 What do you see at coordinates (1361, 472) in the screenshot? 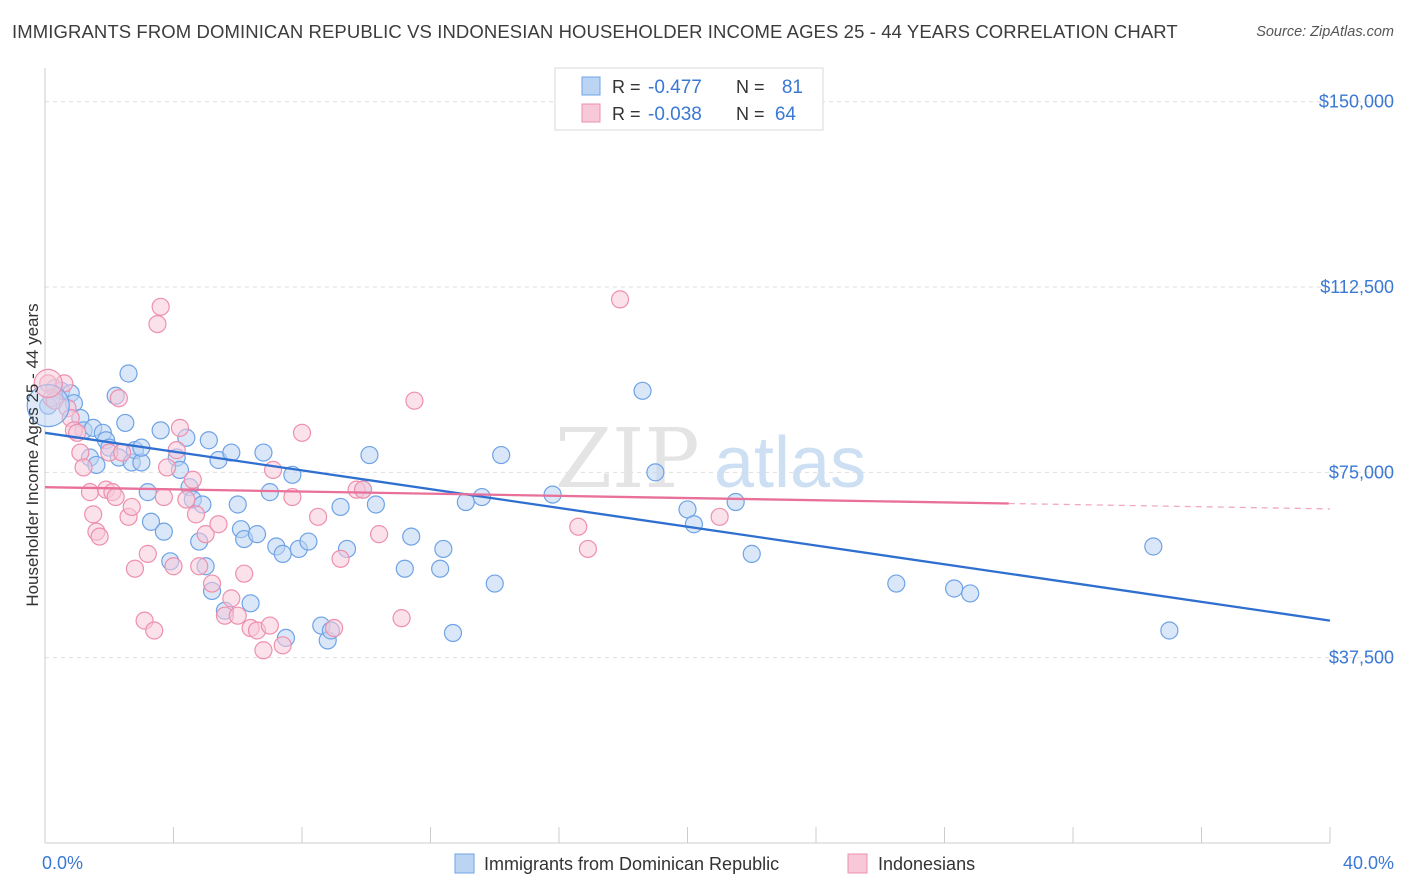
I see `y-tick-label: $75,000` at bounding box center [1361, 472].